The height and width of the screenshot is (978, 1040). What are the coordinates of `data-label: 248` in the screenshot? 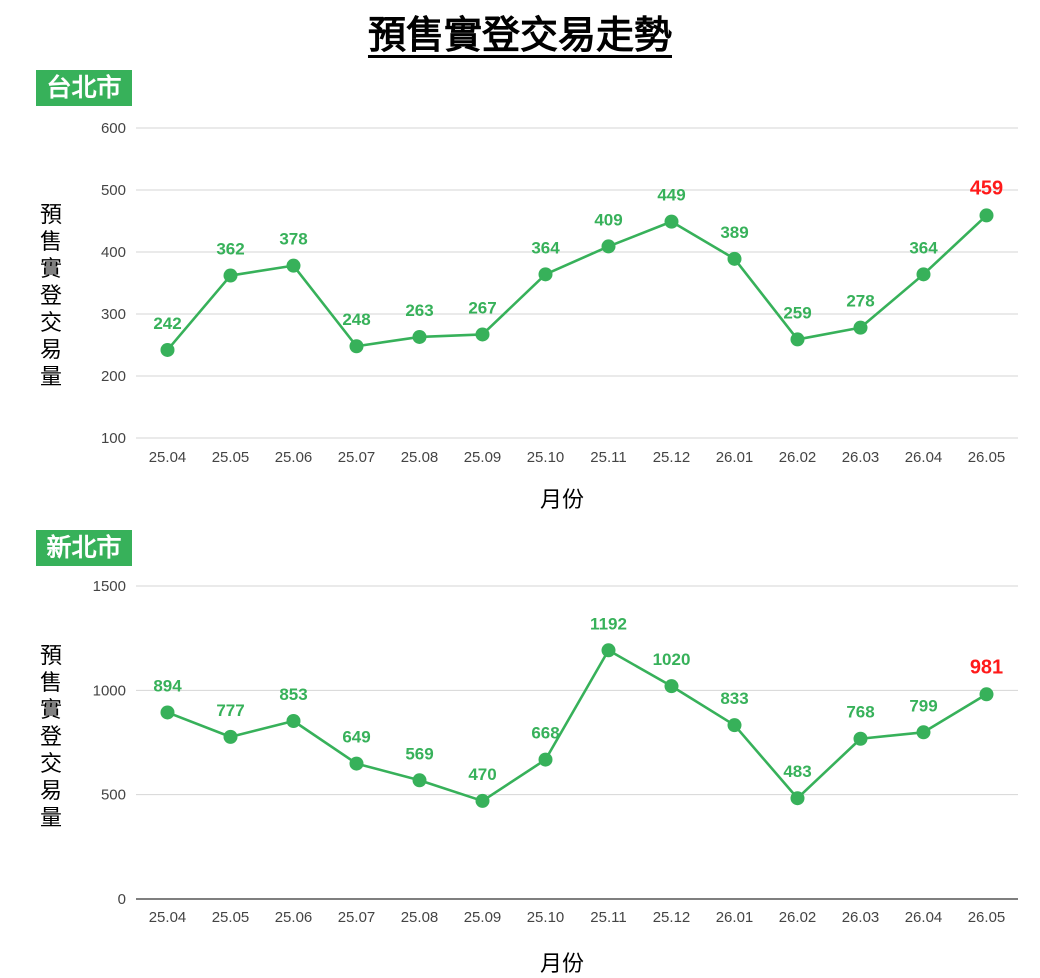 It's located at (356, 319).